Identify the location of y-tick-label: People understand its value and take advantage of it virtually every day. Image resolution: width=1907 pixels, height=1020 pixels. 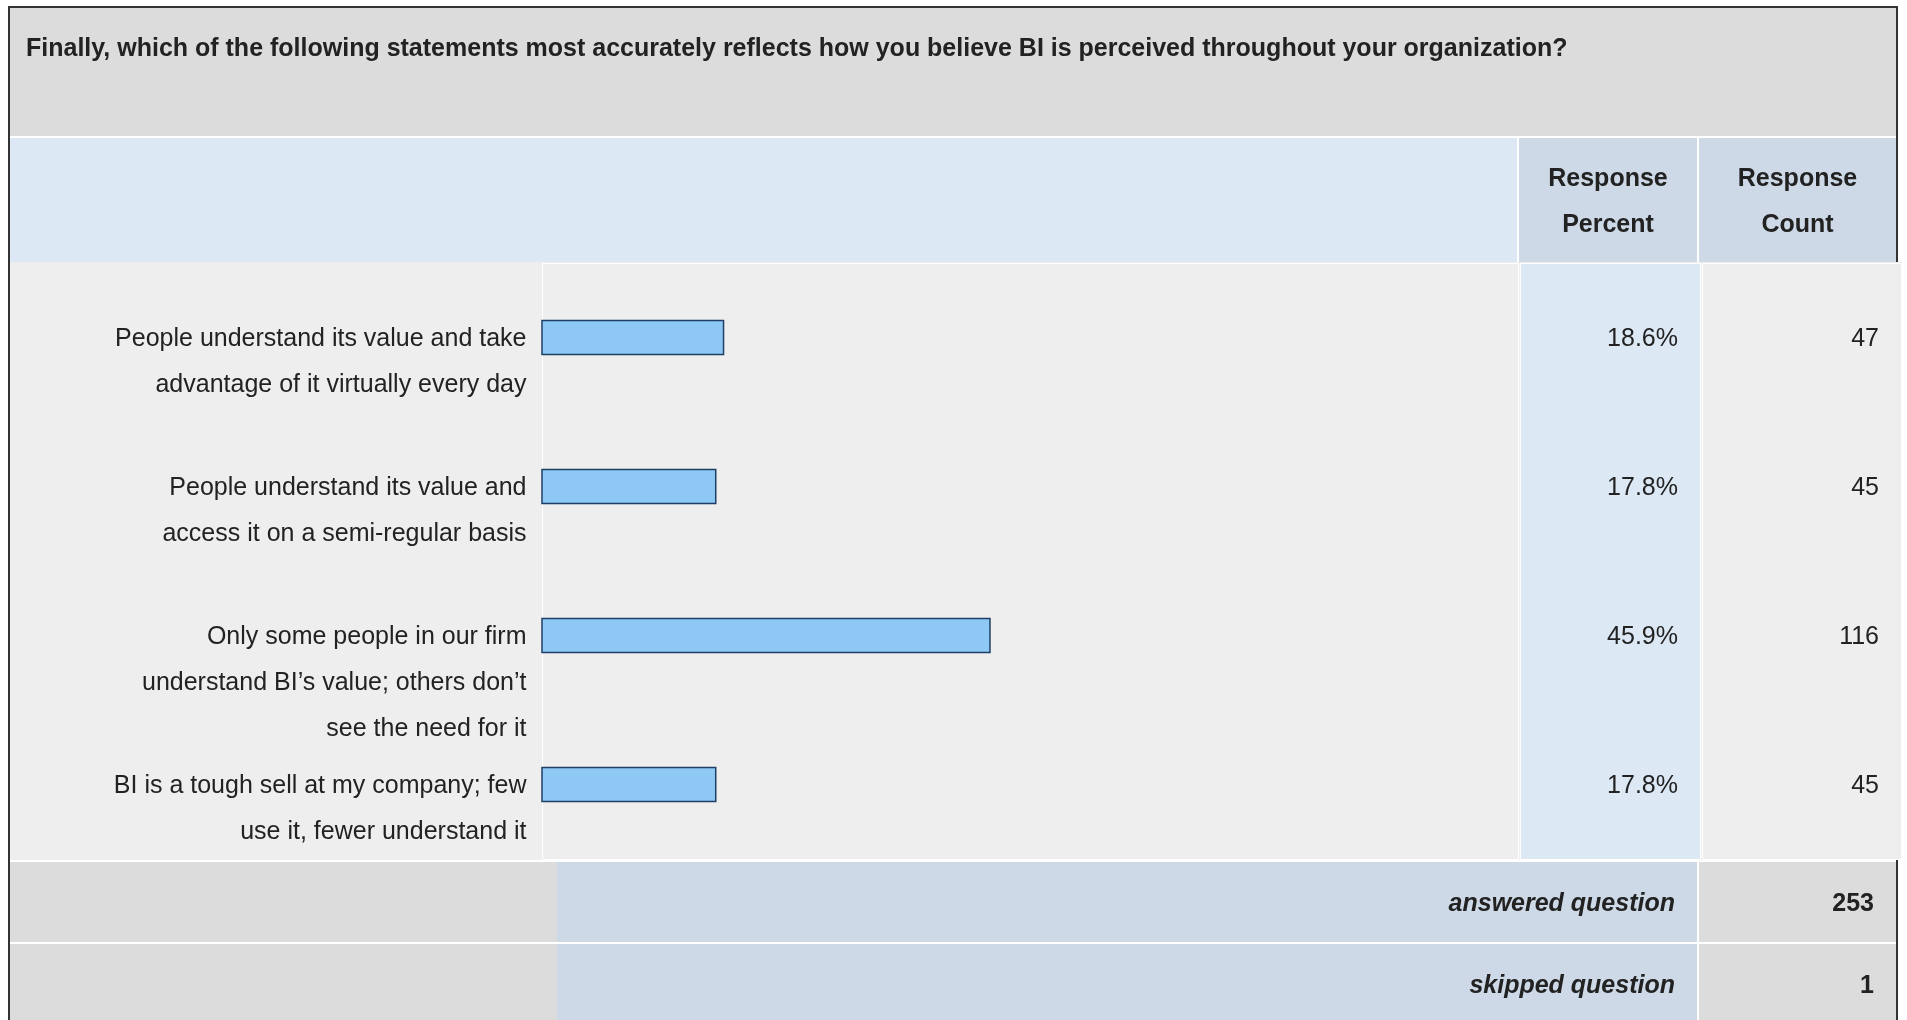
(321, 359).